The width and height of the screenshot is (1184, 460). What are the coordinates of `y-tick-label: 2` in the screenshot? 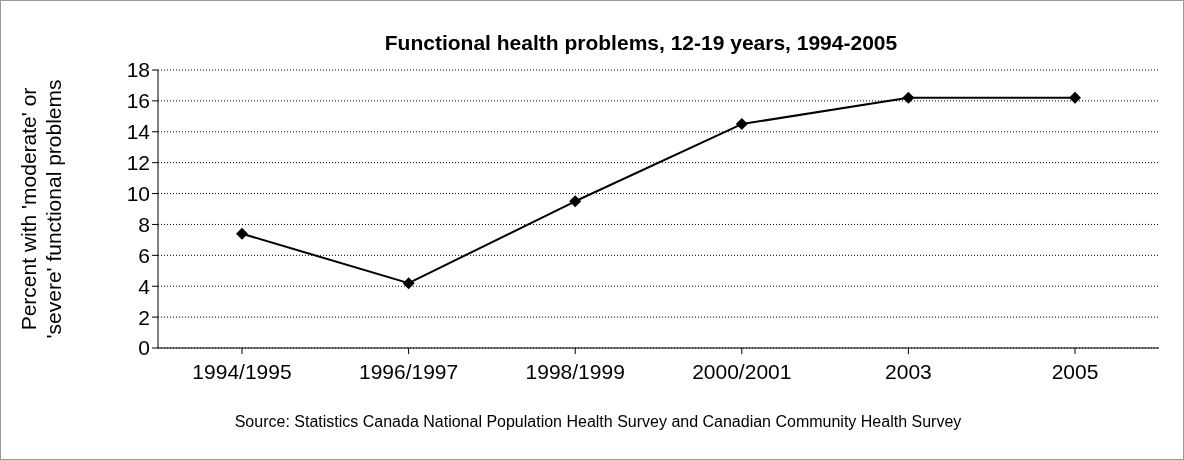 It's located at (144, 317).